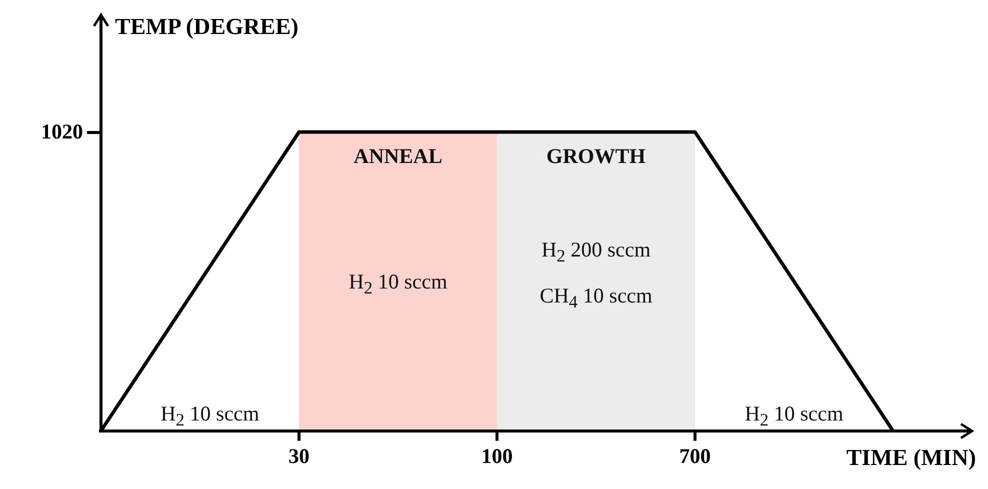 The width and height of the screenshot is (988, 489). Describe the element at coordinates (596, 297) in the screenshot. I see `annotation: CH$_{4}$ 10 sccm` at that location.